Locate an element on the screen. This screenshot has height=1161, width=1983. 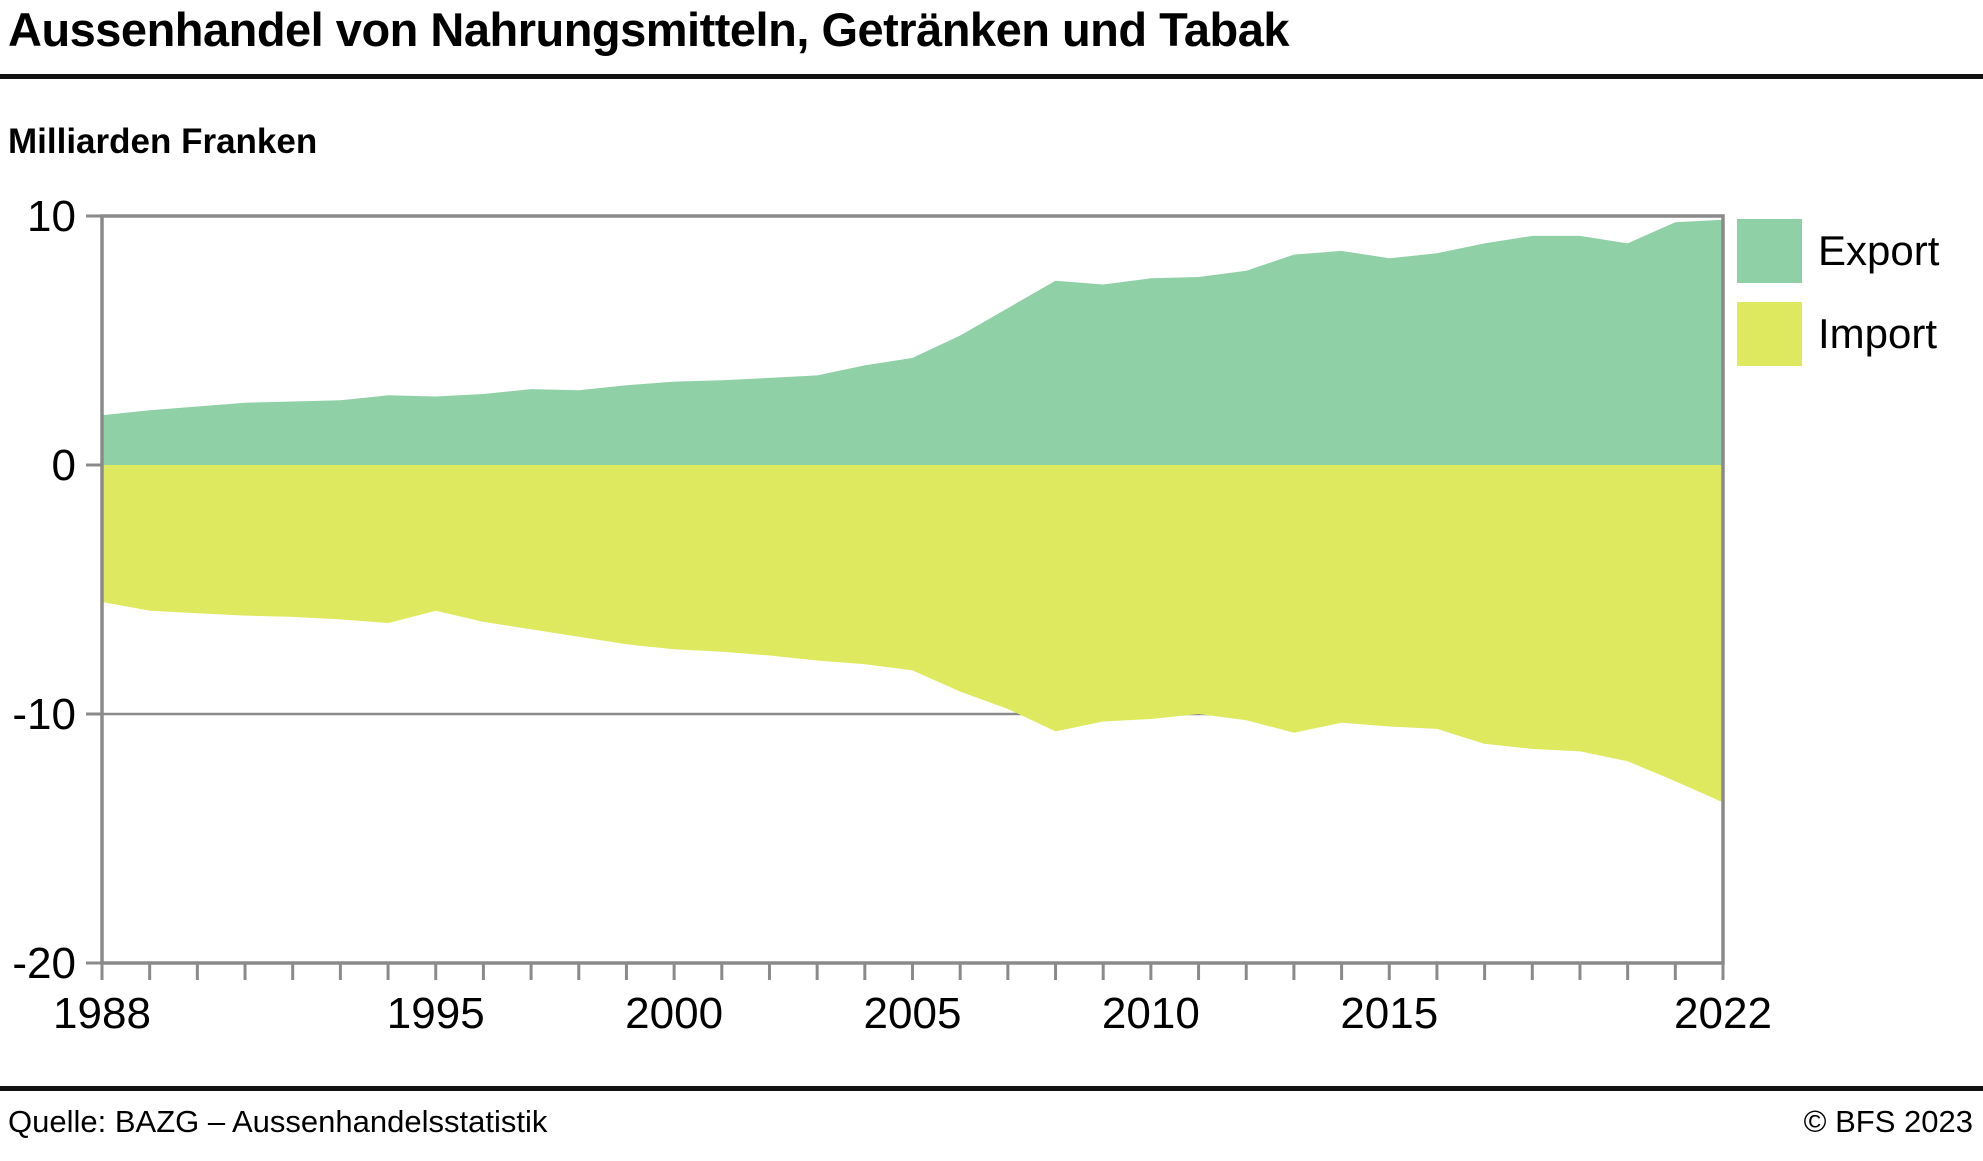
y-axis-unit-label: Milliarden Franken is located at coordinates (163, 141).